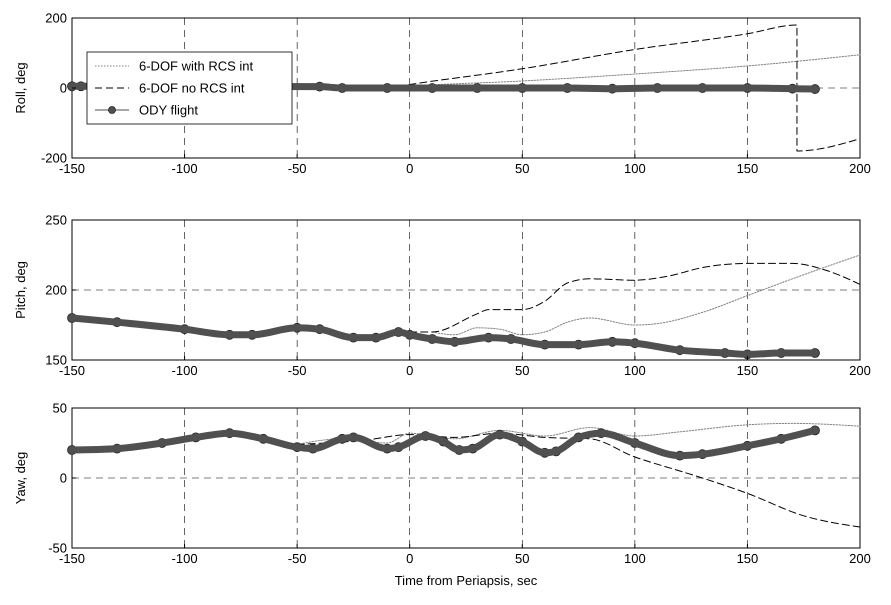 The image size is (891, 605). I want to click on y-tick-label: 50, so click(59, 408).